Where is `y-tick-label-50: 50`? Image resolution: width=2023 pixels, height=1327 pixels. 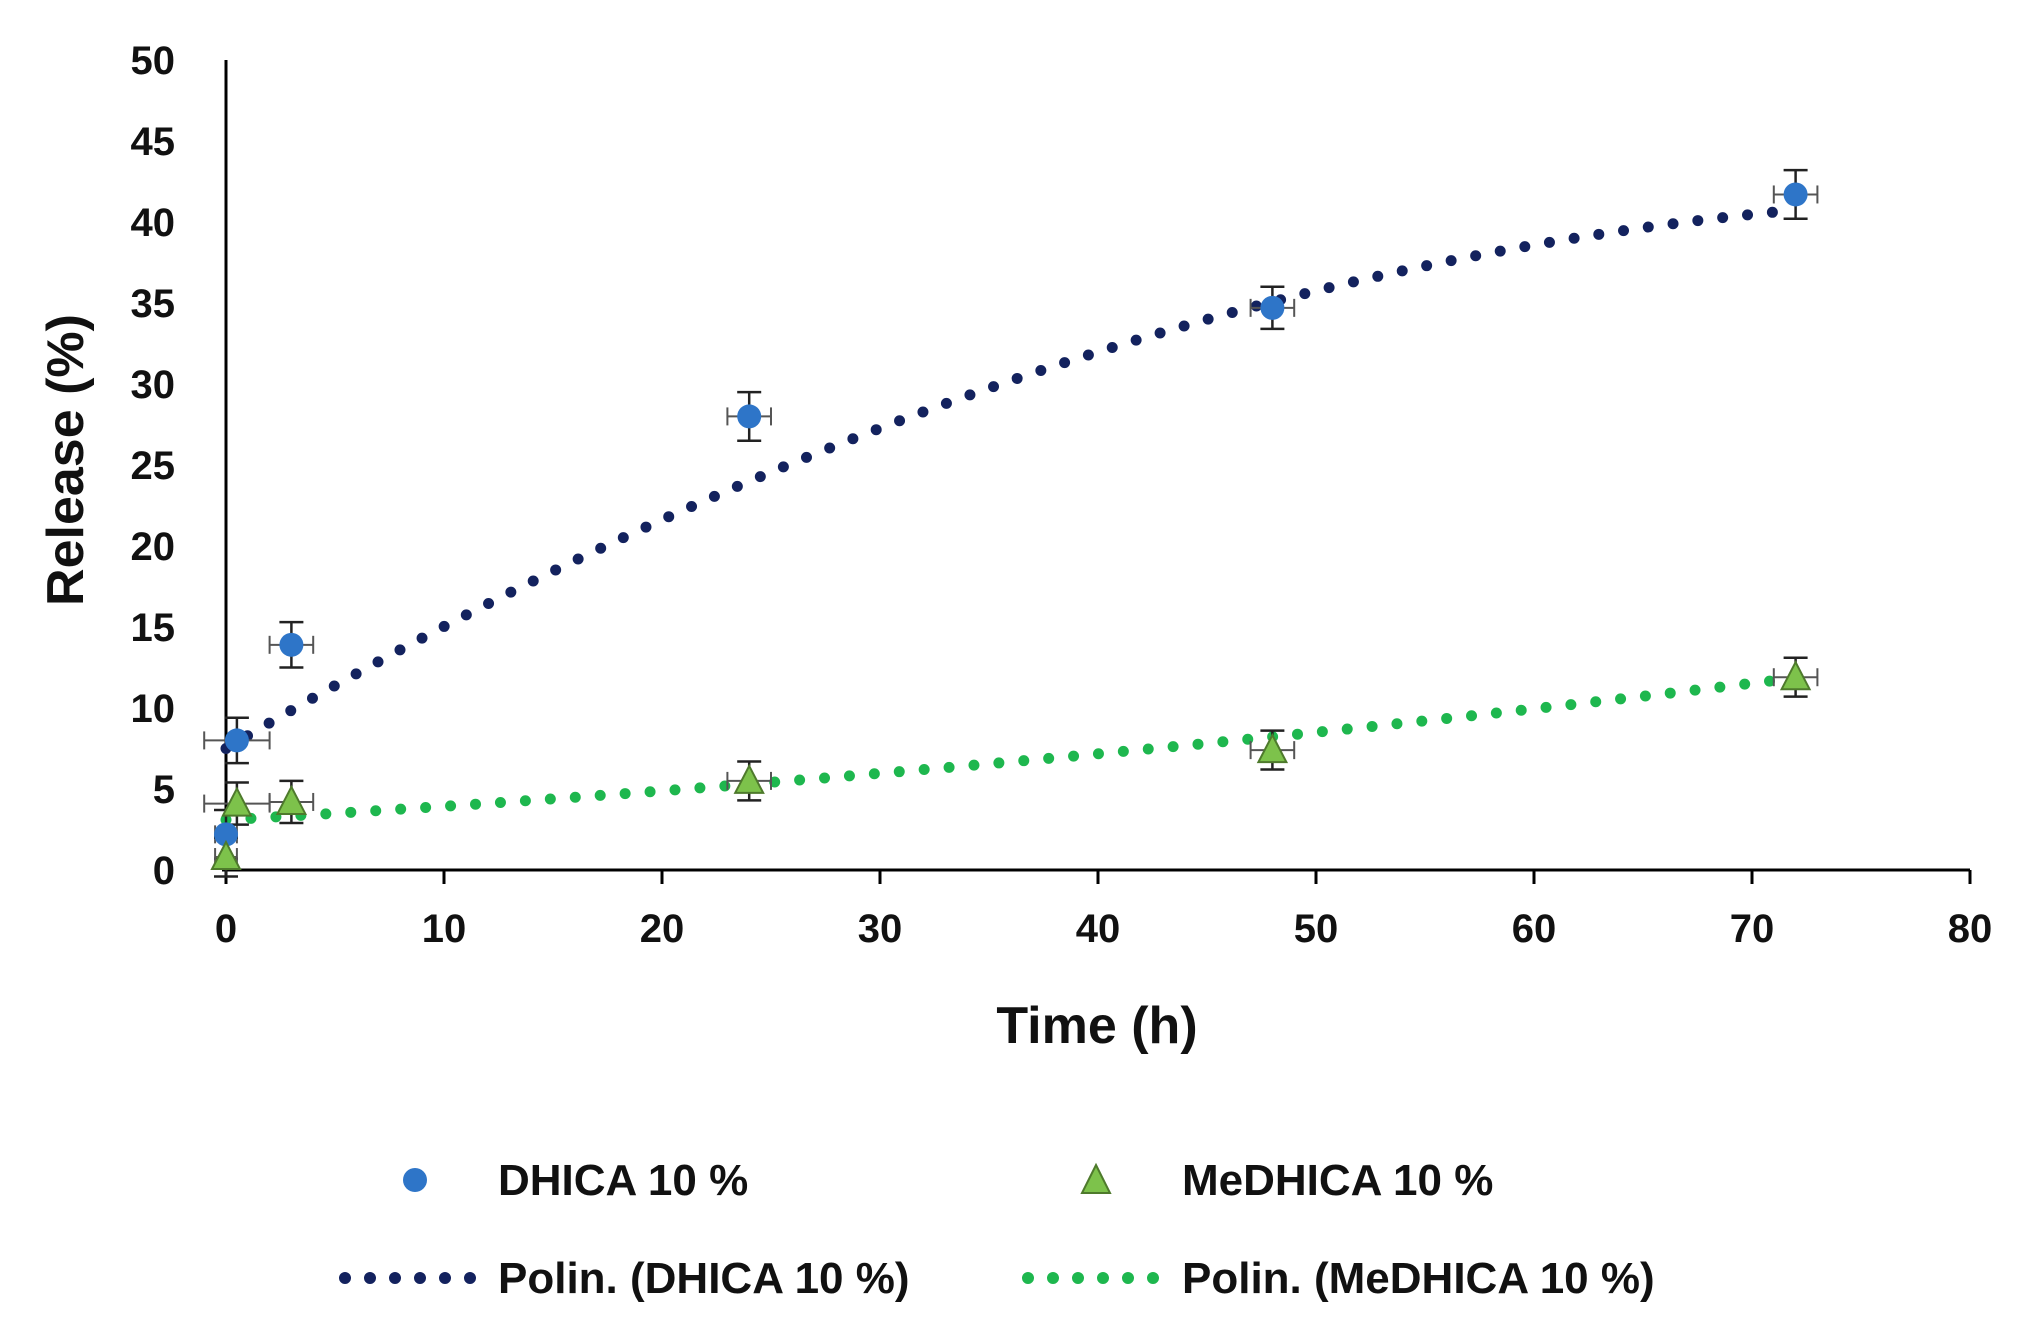
y-tick-label-50: 50 is located at coordinates (153, 61).